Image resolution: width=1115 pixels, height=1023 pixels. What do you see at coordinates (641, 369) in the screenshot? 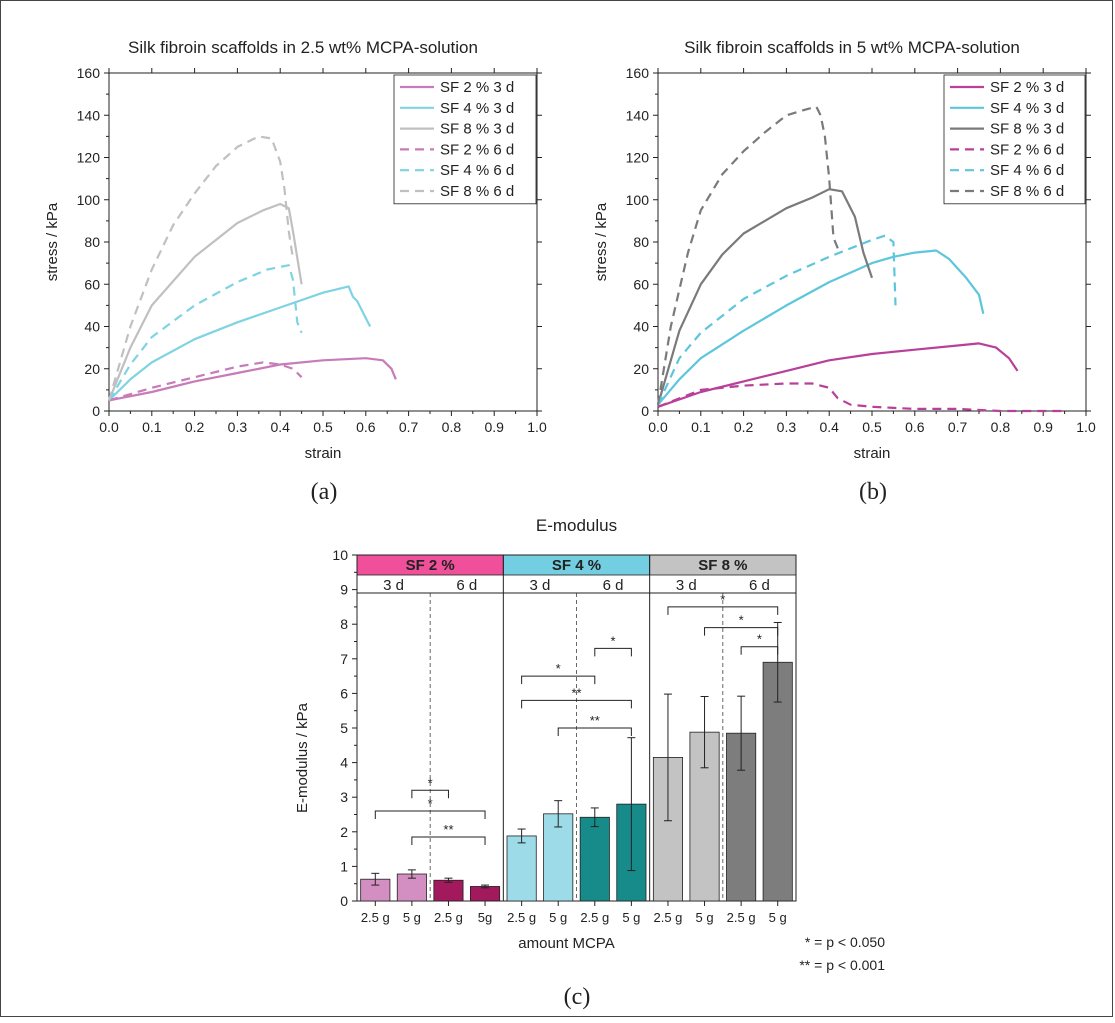
I see `y-tick-label: 20` at bounding box center [641, 369].